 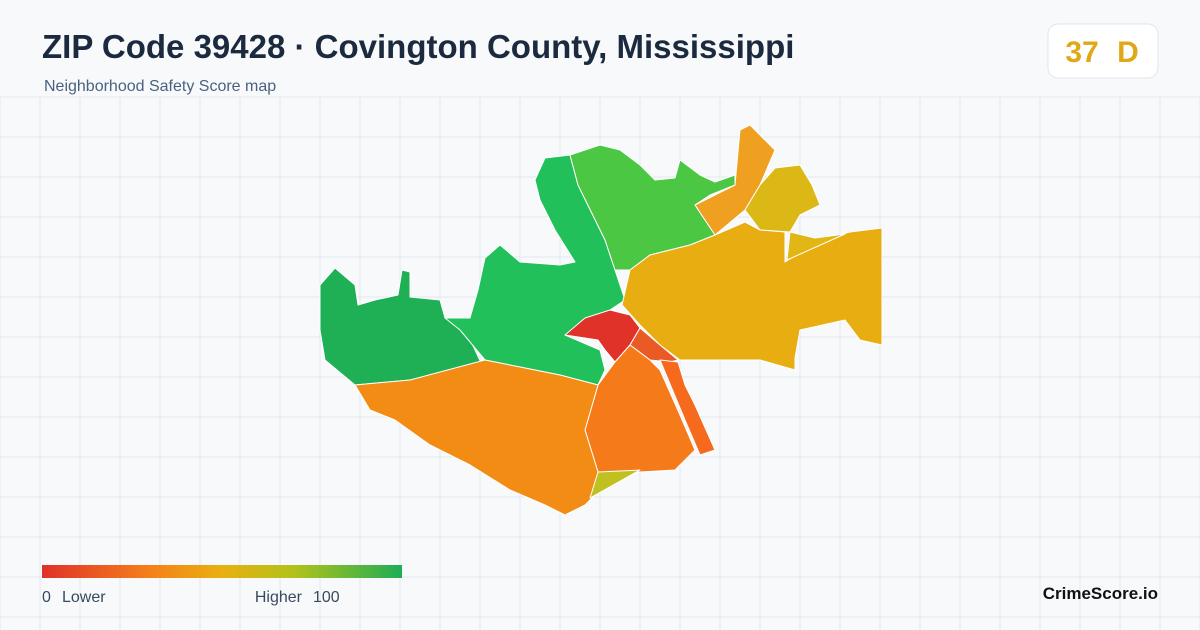 What do you see at coordinates (326, 597) in the screenshot?
I see `legend-max: 100` at bounding box center [326, 597].